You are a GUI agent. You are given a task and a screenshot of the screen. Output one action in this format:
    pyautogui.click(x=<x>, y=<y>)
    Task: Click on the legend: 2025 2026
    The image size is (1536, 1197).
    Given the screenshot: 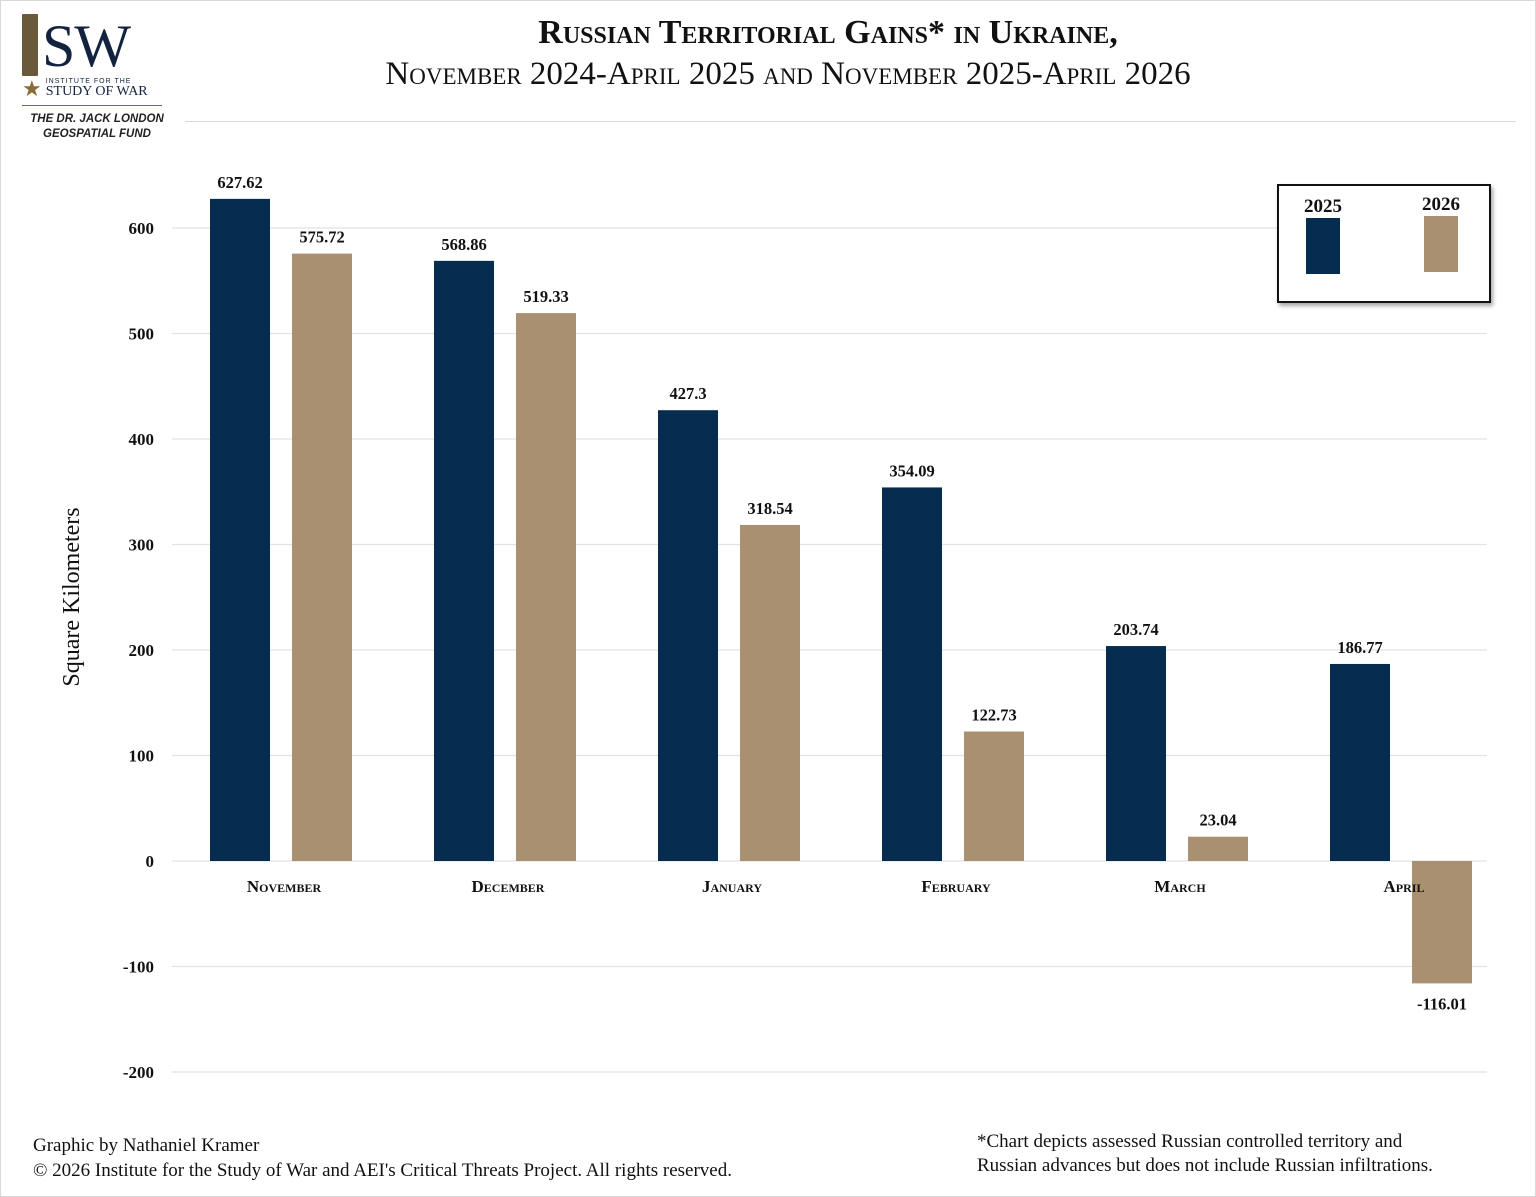 What is the action you would take?
    pyautogui.click(x=1384, y=243)
    